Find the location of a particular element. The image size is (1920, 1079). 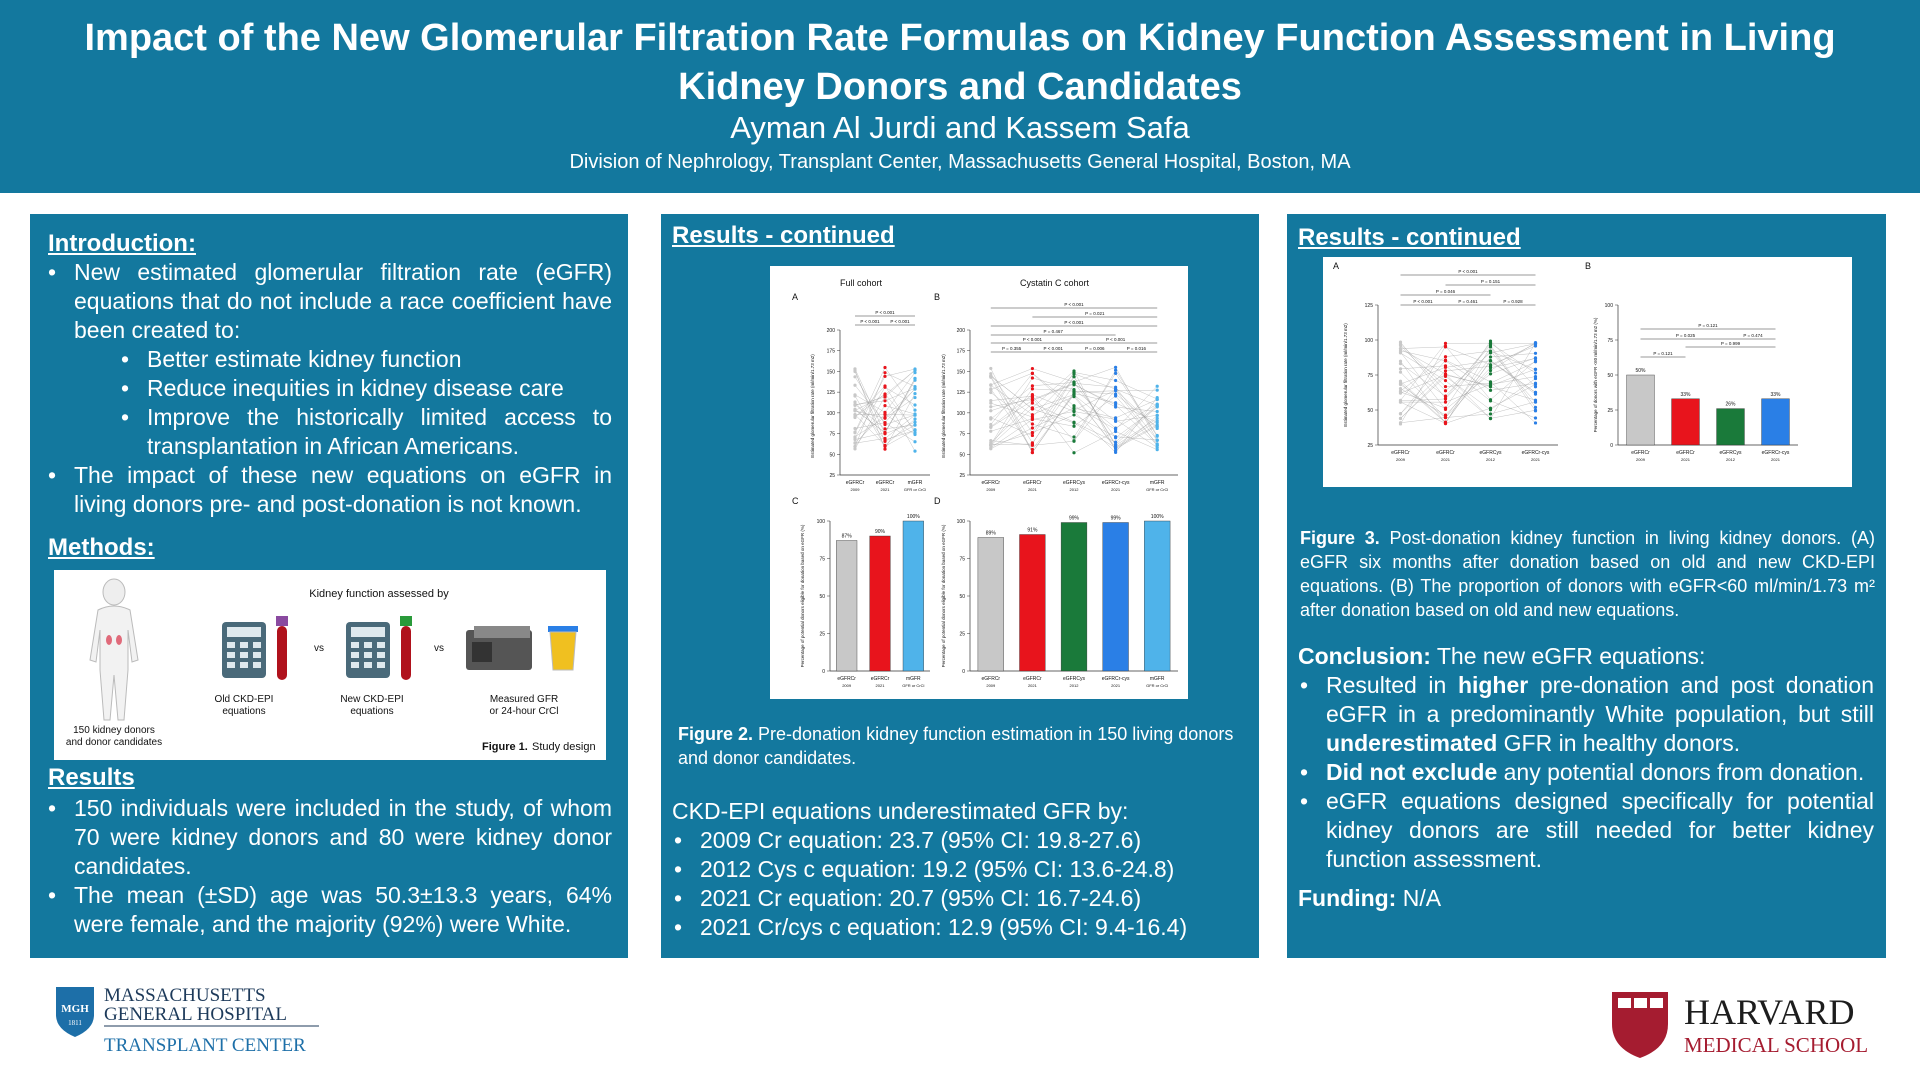

x-tick-label: eGFRCr-cys is located at coordinates (1776, 453).